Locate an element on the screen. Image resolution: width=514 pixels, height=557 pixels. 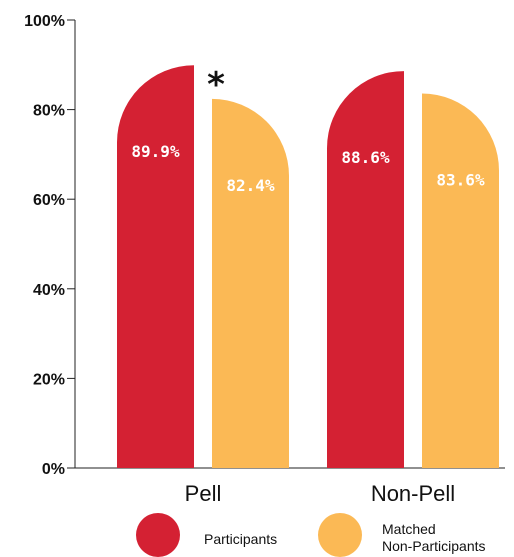
y-tick-label: 20% is located at coordinates (49, 379).